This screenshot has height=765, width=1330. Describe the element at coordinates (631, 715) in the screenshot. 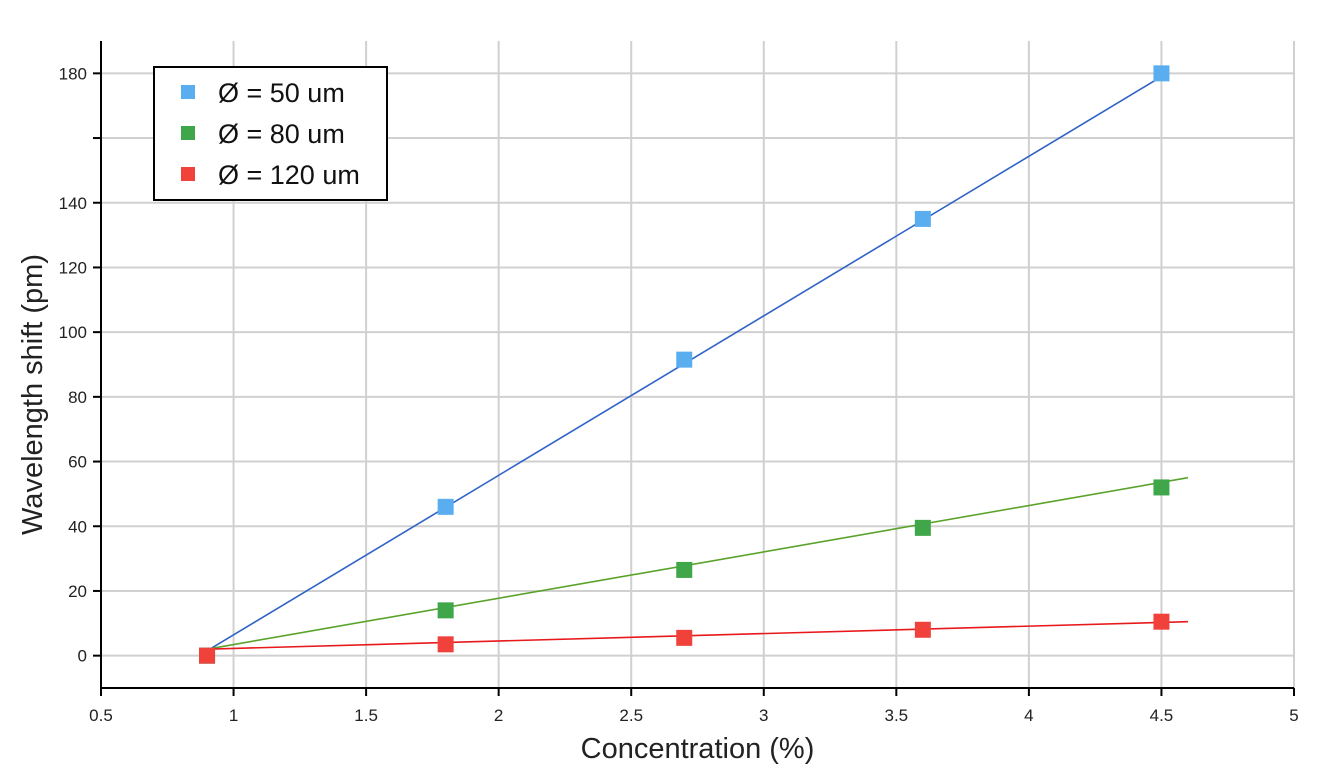

I see `x-tick-label: 2.5` at that location.